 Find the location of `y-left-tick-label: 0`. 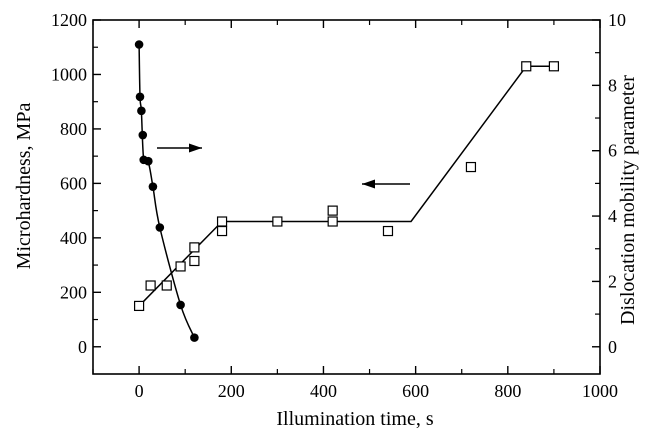

y-left-tick-label: 0 is located at coordinates (82, 347).